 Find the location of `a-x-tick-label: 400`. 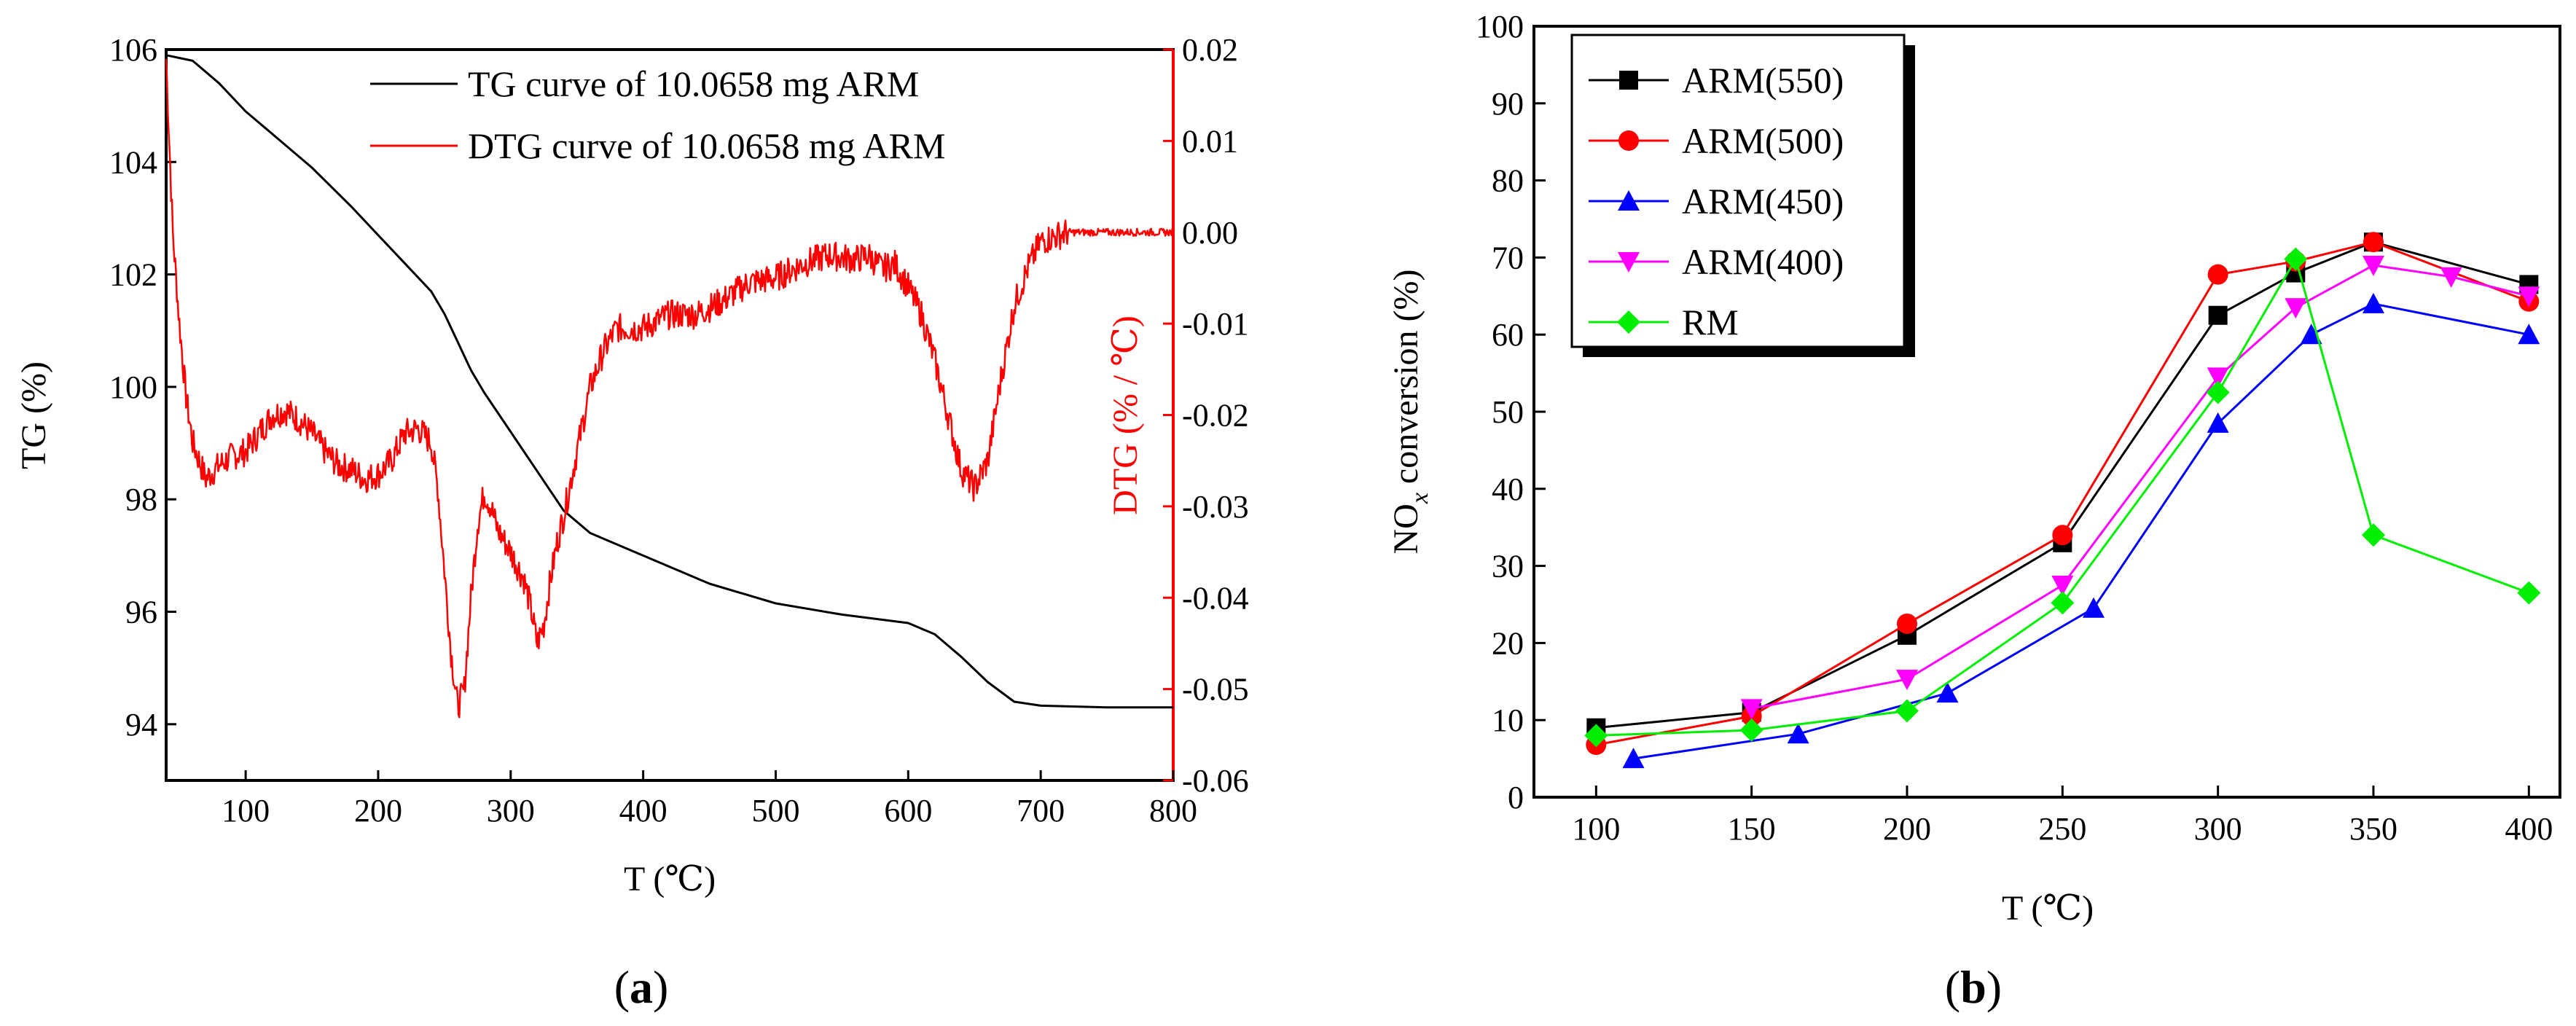

a-x-tick-label: 400 is located at coordinates (643, 811).